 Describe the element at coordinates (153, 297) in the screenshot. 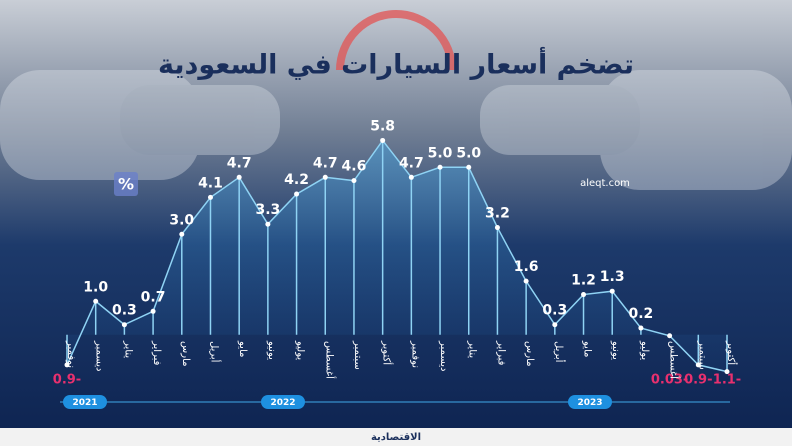

I see `value-label: 0.7` at that location.